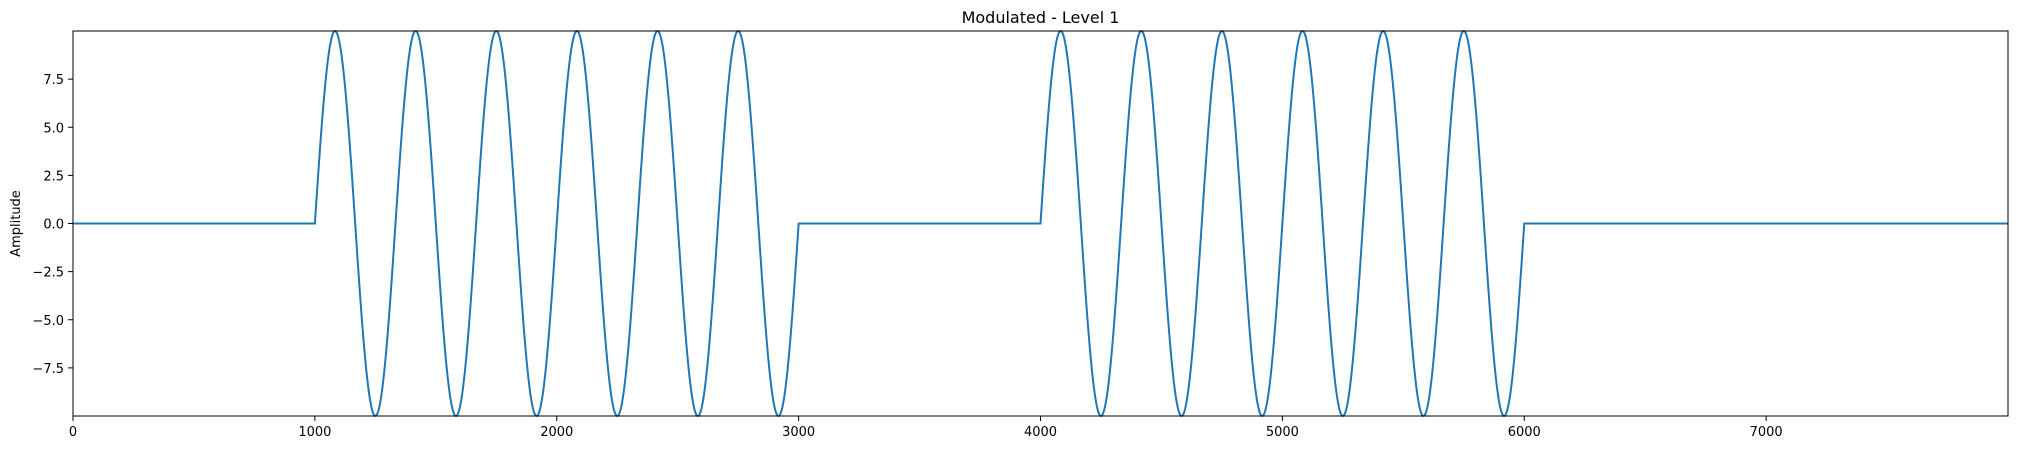  What do you see at coordinates (53, 80) in the screenshot?
I see `y-tick-label: 7.5` at bounding box center [53, 80].